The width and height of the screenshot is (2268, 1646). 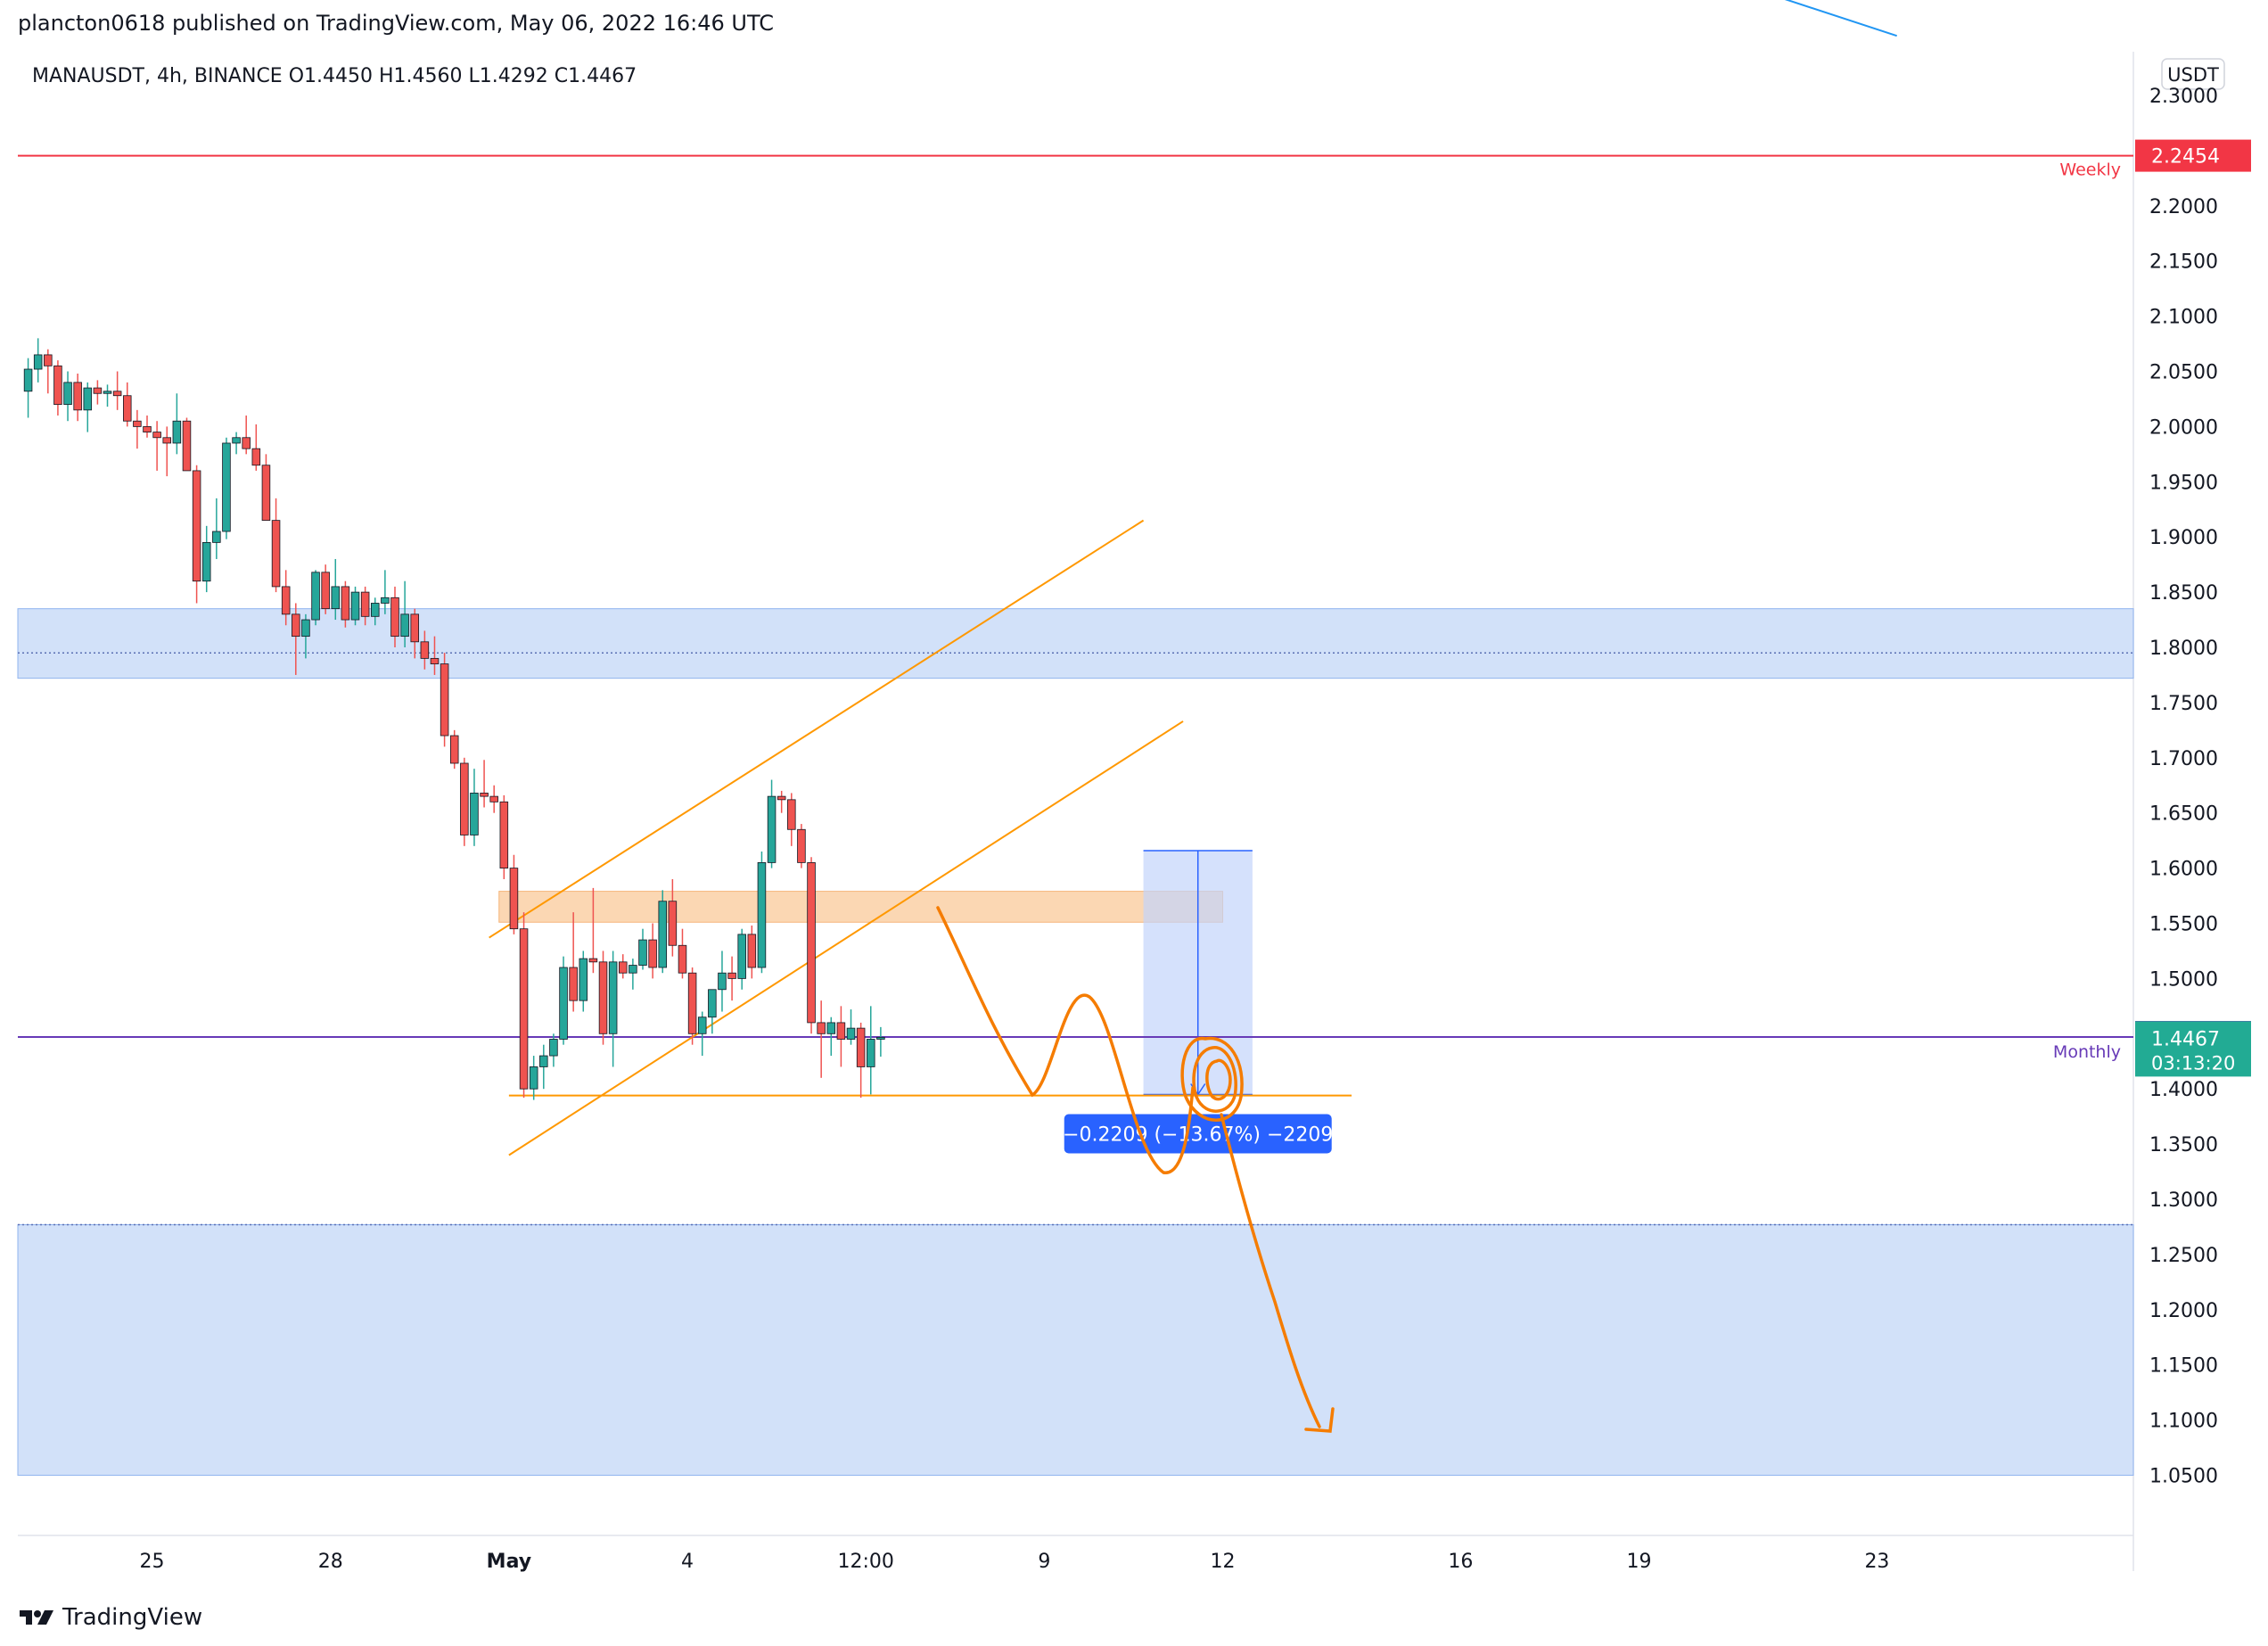 What do you see at coordinates (2183, 373) in the screenshot?
I see `y-tick-label: 2.0500` at bounding box center [2183, 373].